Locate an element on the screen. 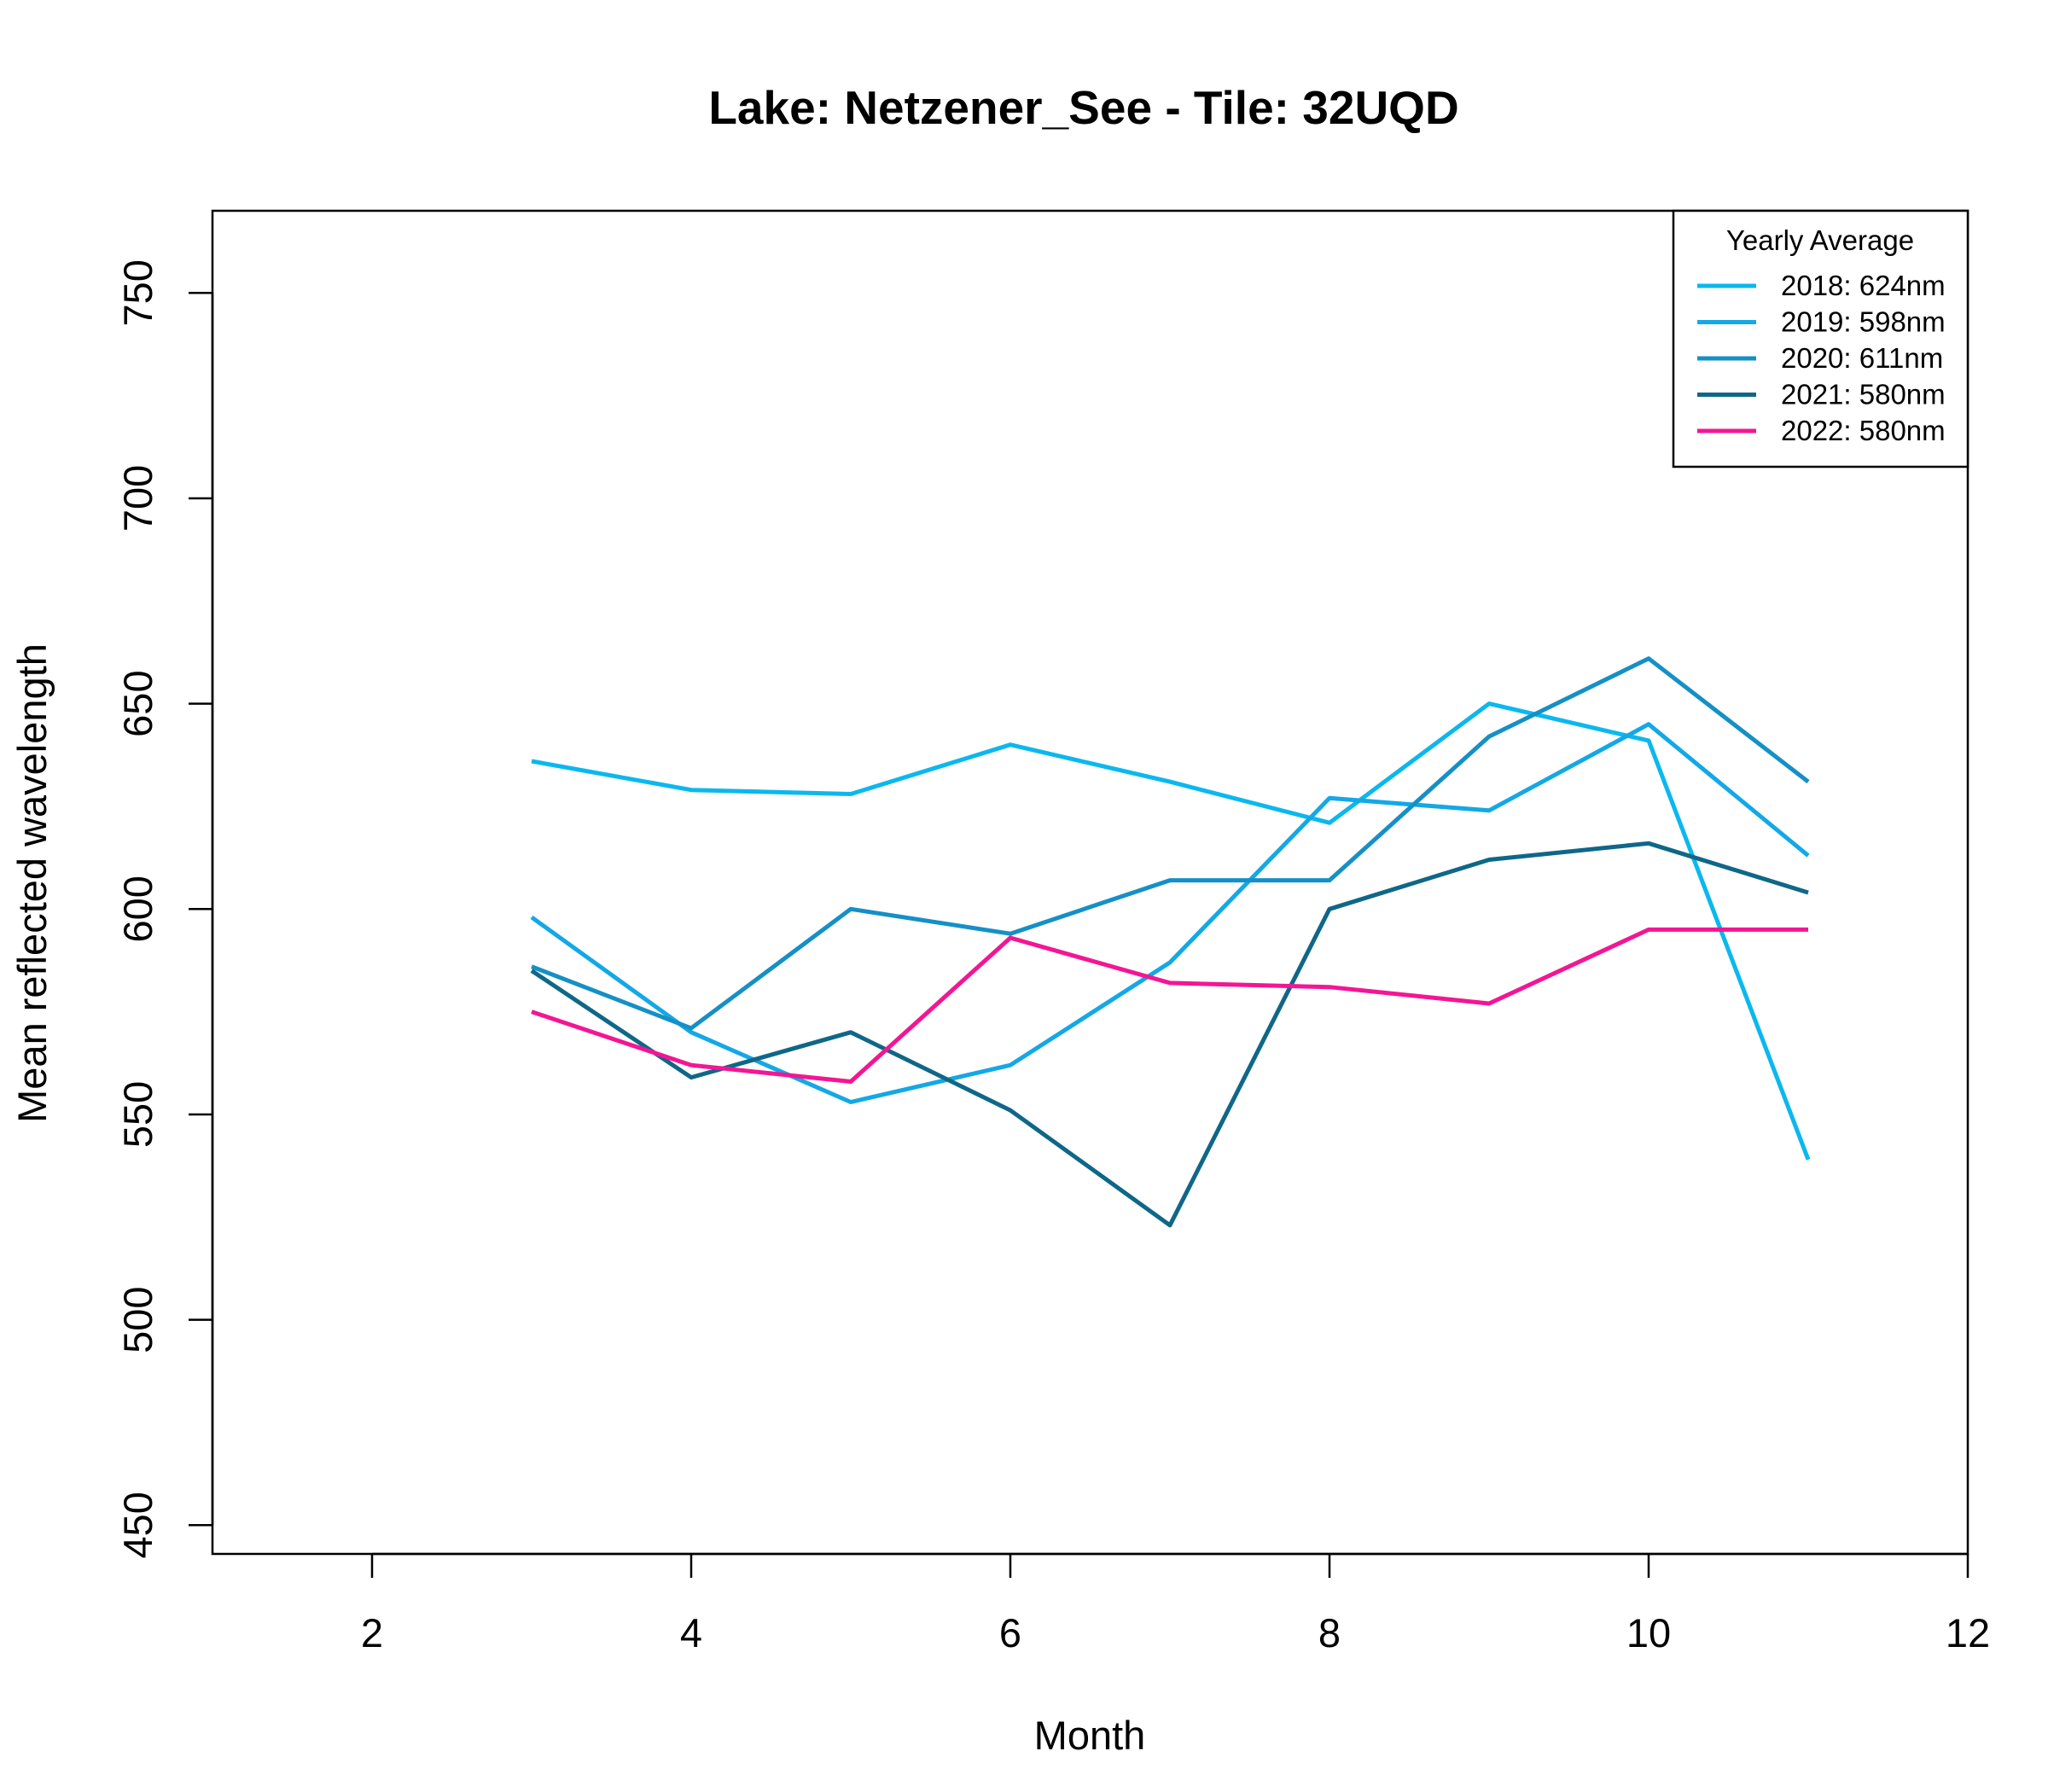 This screenshot has width=2048, height=1792. x-tick-label: 10 is located at coordinates (1648, 1632).